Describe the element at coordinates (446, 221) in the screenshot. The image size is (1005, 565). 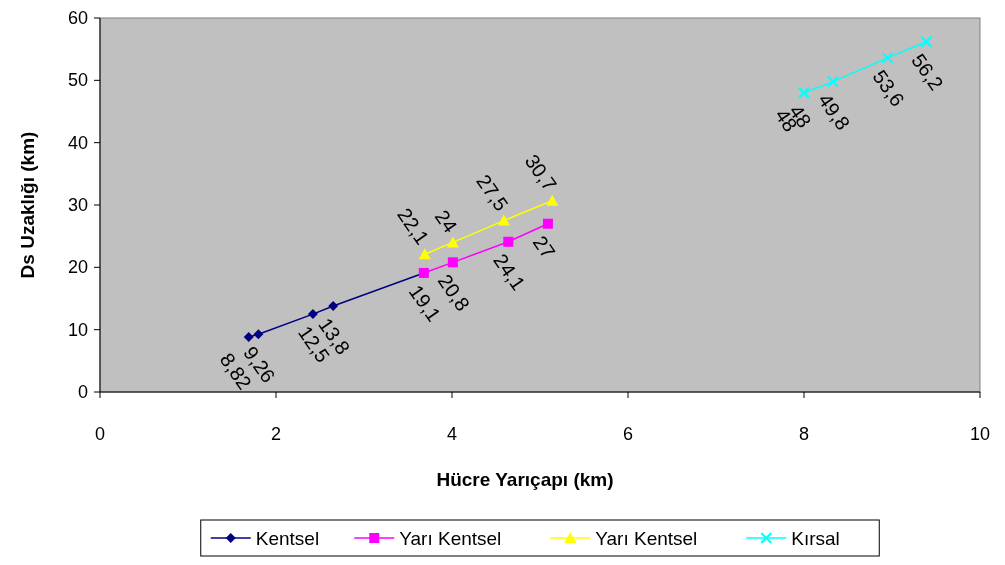
I see `data-label: 24` at that location.